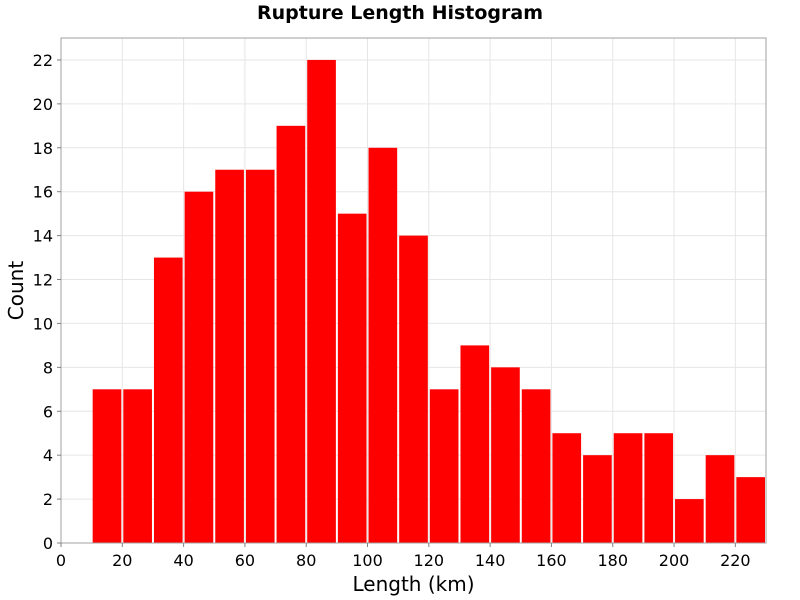 Image resolution: width=800 pixels, height=600 pixels. What do you see at coordinates (48, 411) in the screenshot?
I see `y-tick-label: 6` at bounding box center [48, 411].